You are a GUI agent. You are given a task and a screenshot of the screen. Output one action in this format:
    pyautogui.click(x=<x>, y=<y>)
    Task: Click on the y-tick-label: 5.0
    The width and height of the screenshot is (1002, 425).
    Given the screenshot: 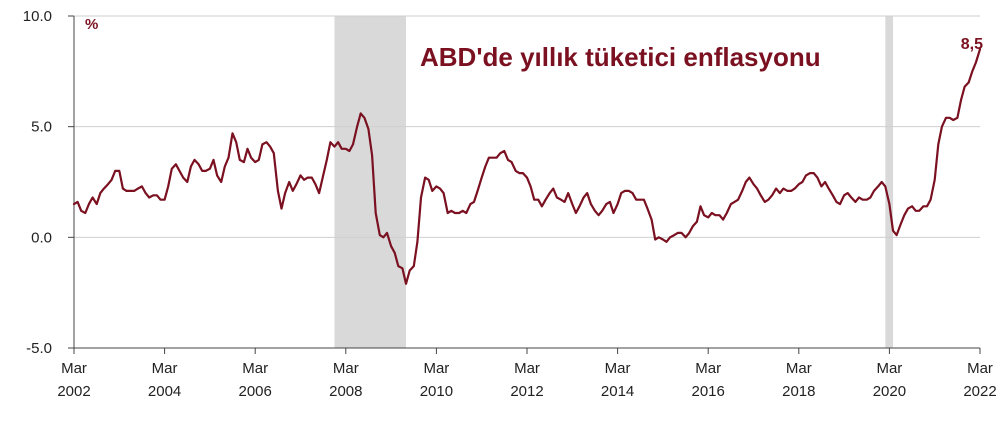 What is the action you would take?
    pyautogui.click(x=41, y=127)
    